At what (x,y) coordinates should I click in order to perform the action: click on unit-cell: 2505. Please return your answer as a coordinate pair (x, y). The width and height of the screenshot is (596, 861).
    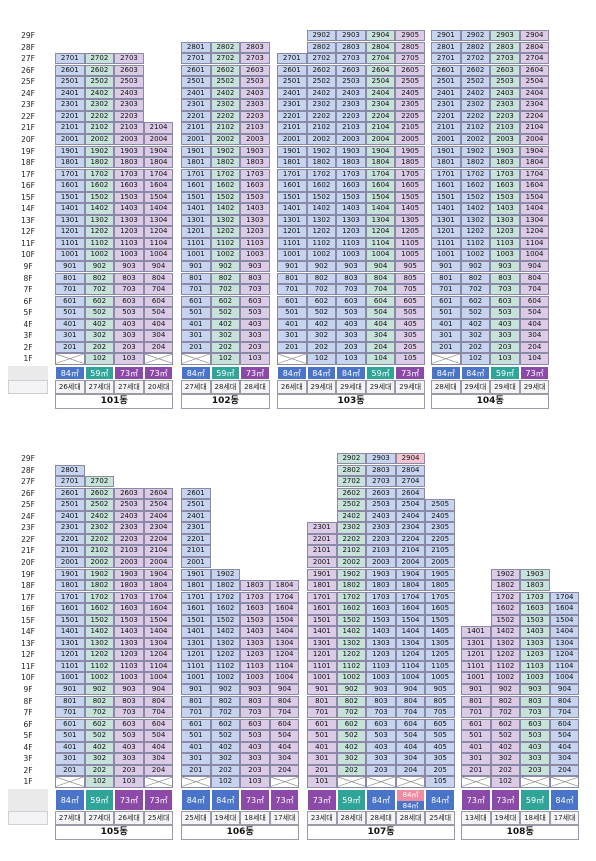
    Looking at the image, I should click on (410, 82).